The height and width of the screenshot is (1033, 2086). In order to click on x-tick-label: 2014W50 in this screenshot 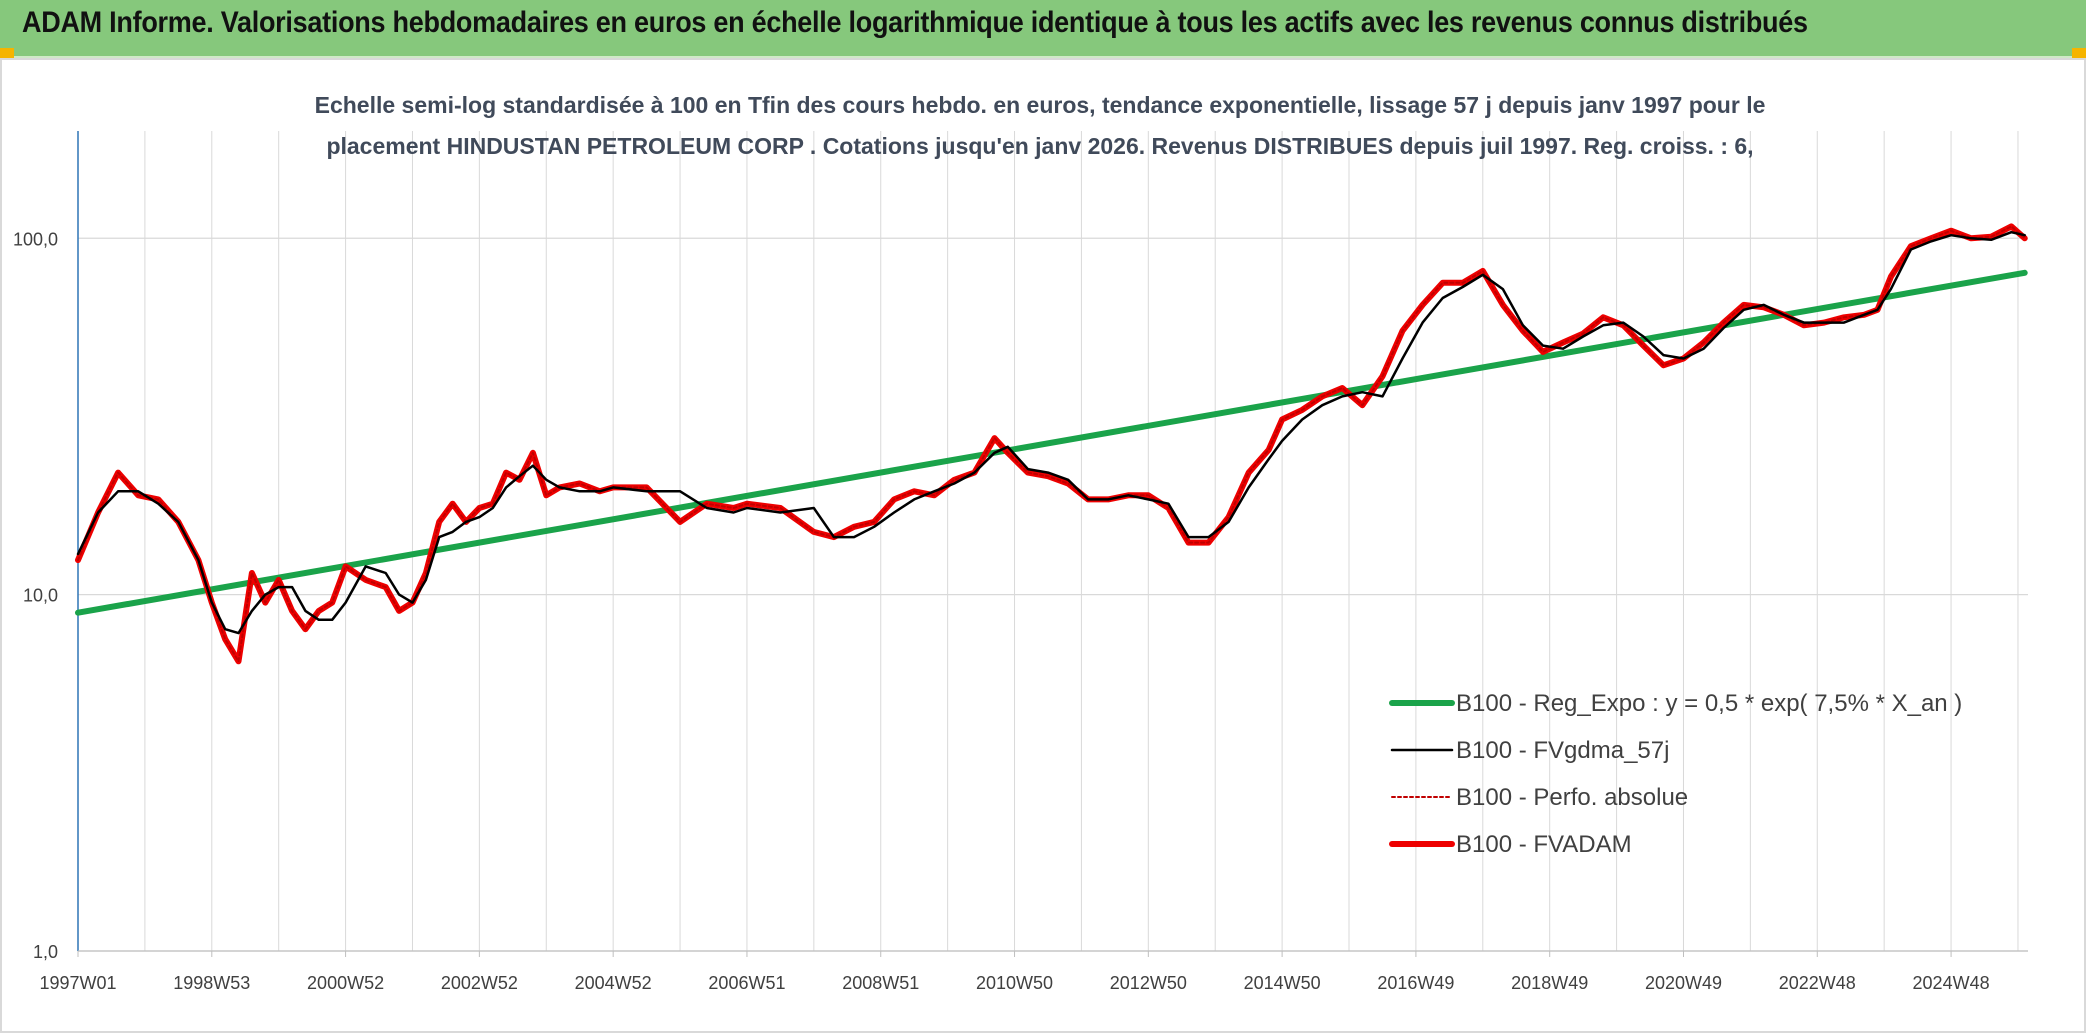, I will do `click(1282, 983)`.